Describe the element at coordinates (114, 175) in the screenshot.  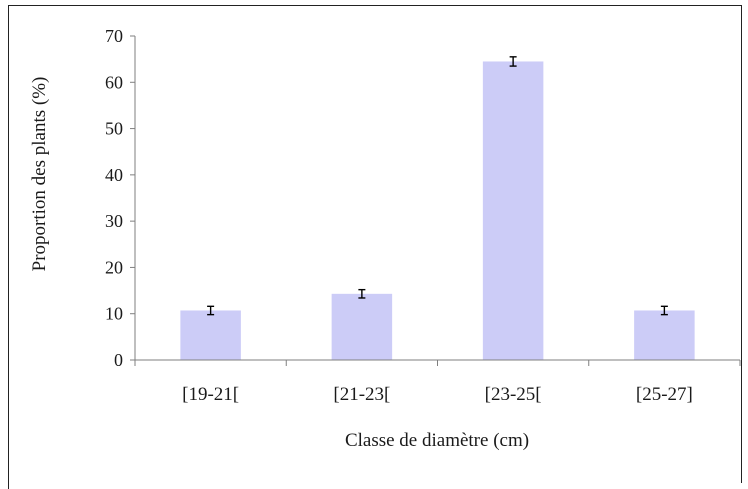
I see `y-tick-label: 40` at that location.